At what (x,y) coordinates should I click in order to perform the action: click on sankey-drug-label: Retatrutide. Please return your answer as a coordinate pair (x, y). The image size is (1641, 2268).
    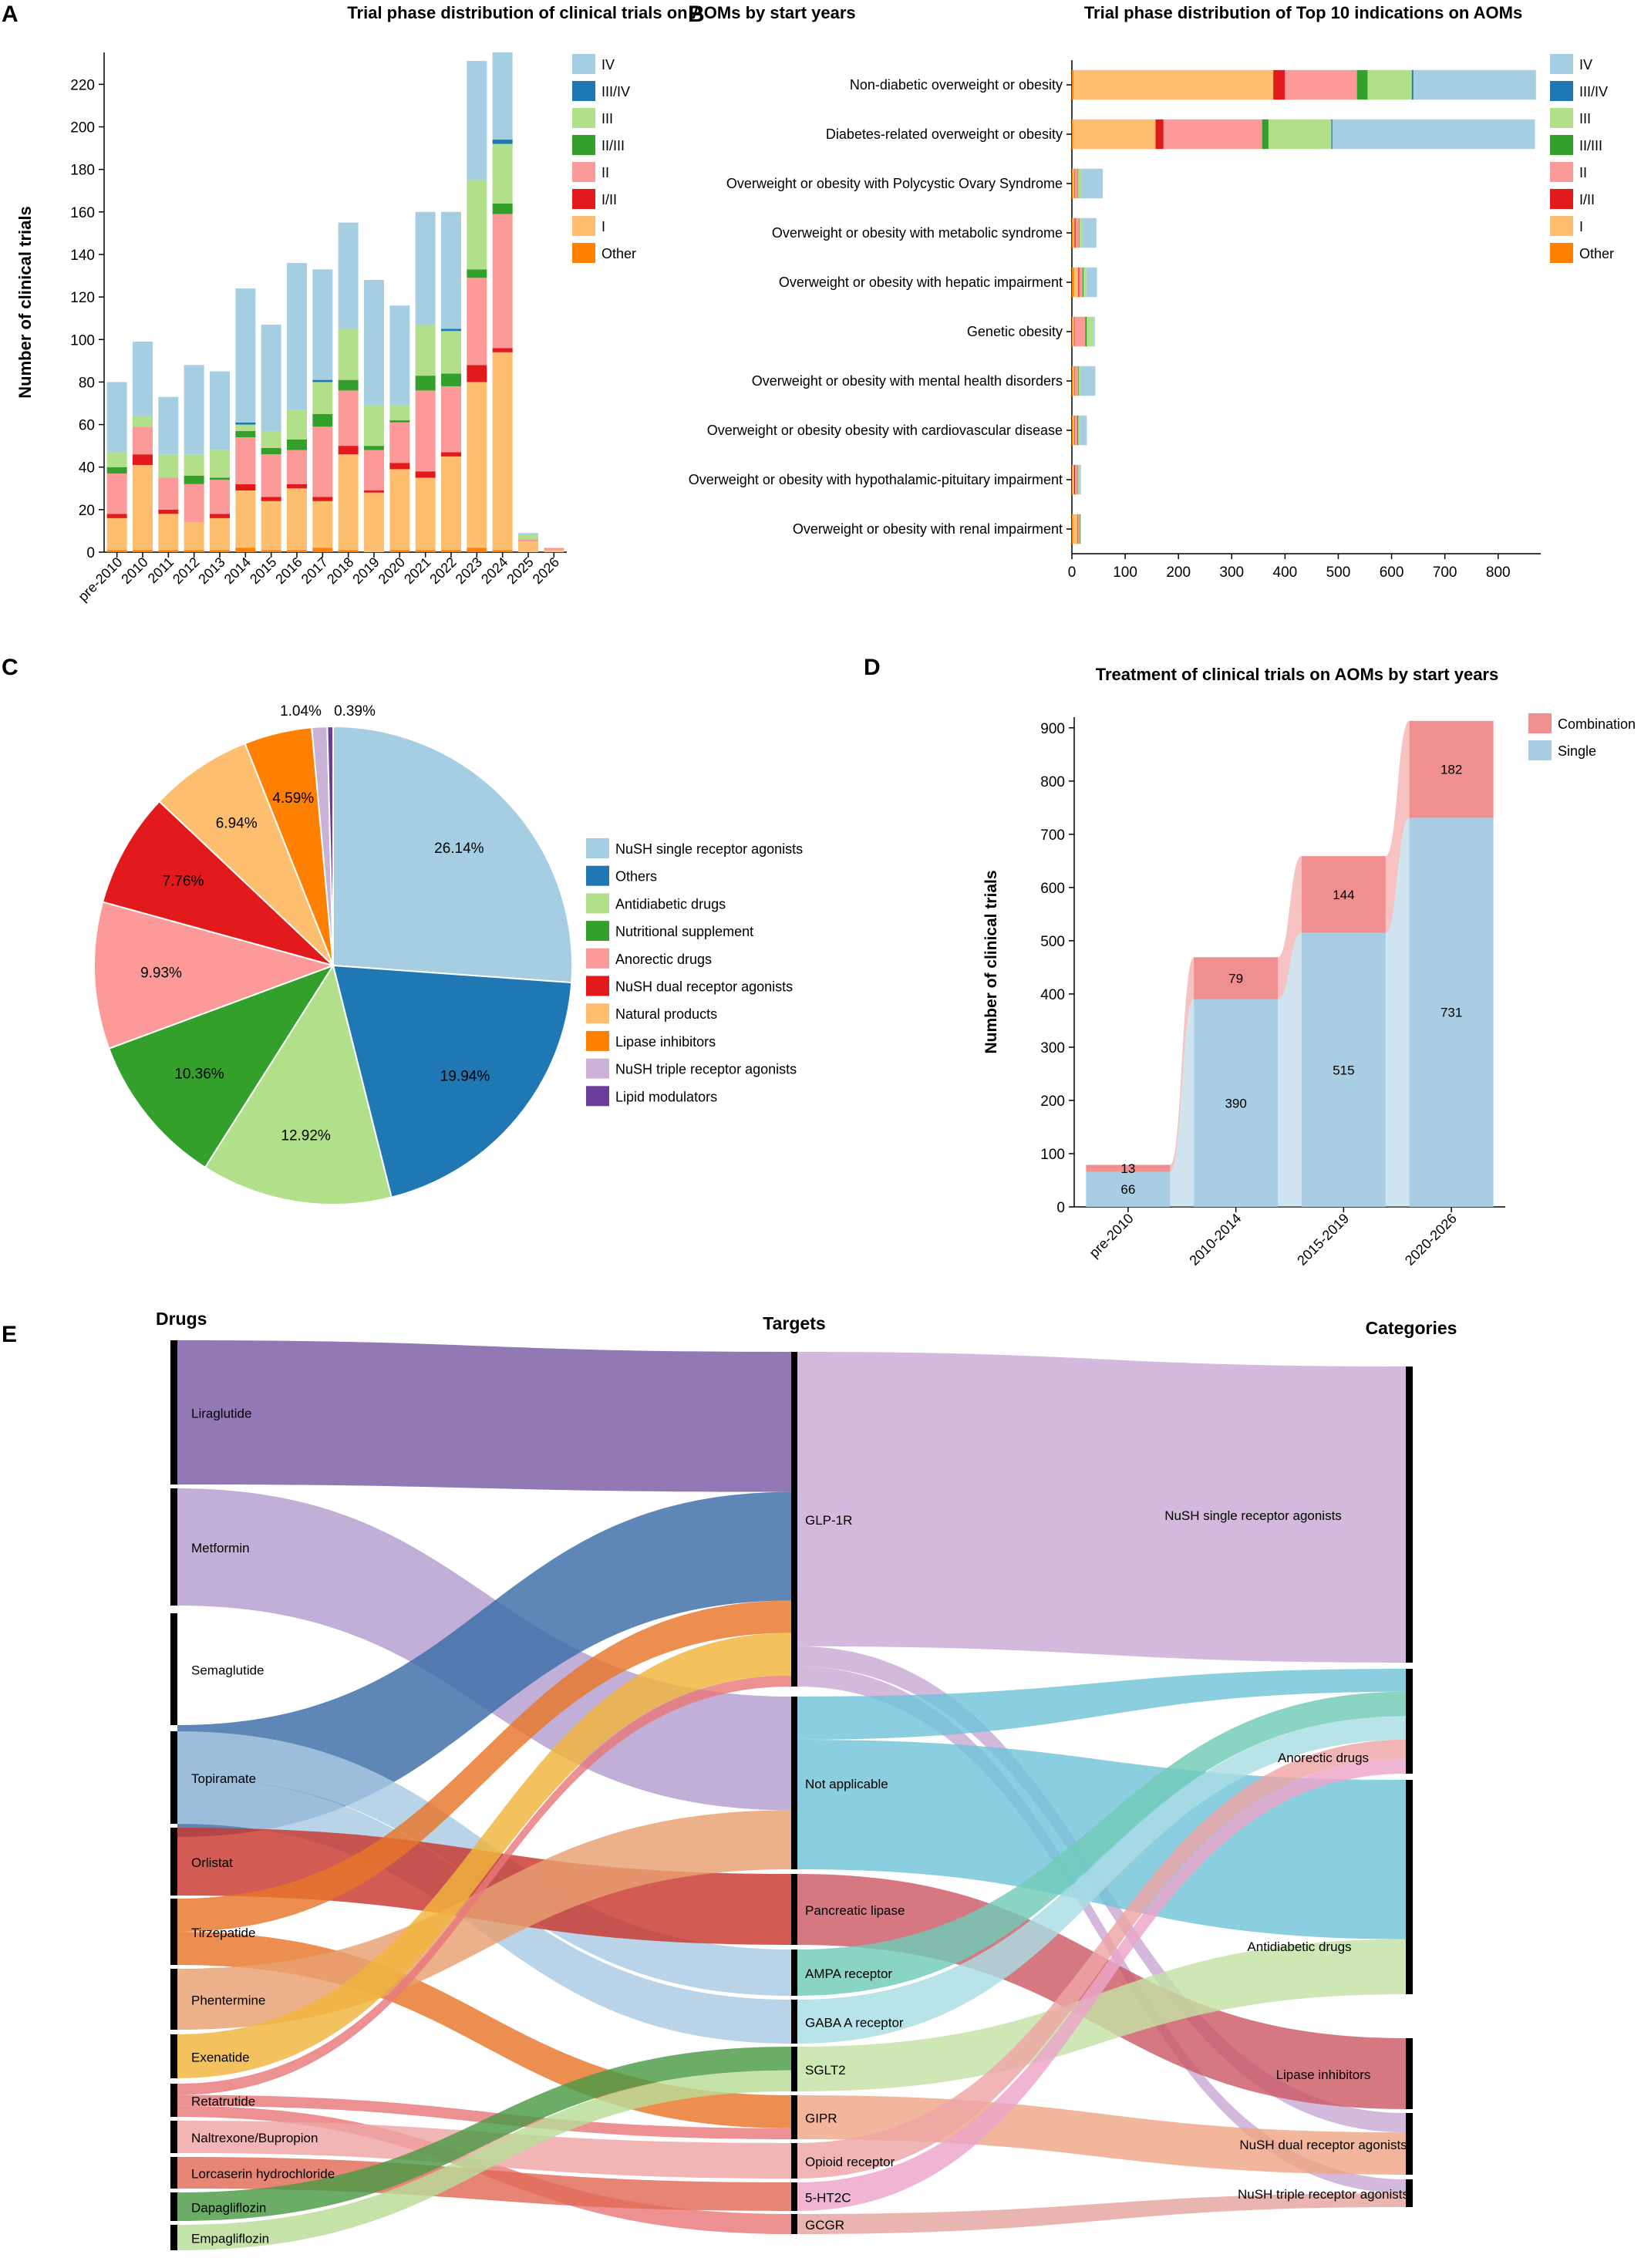
    Looking at the image, I should click on (223, 2101).